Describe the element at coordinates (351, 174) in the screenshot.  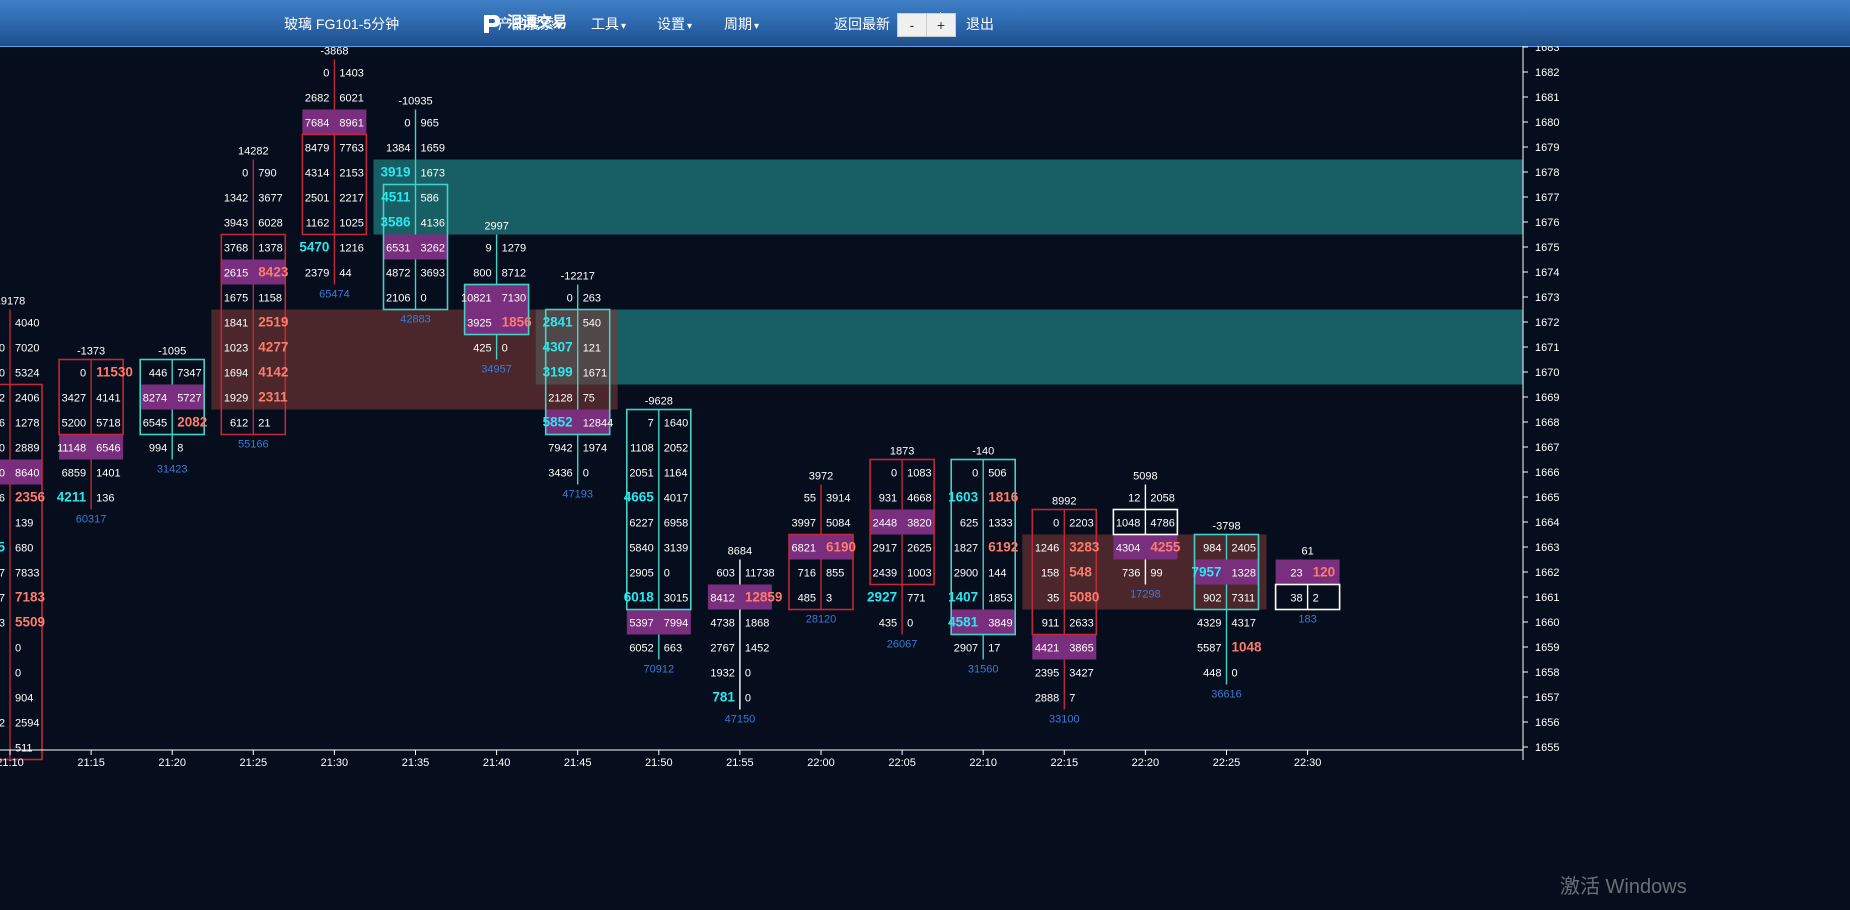
I see `ask-volume: 2153` at that location.